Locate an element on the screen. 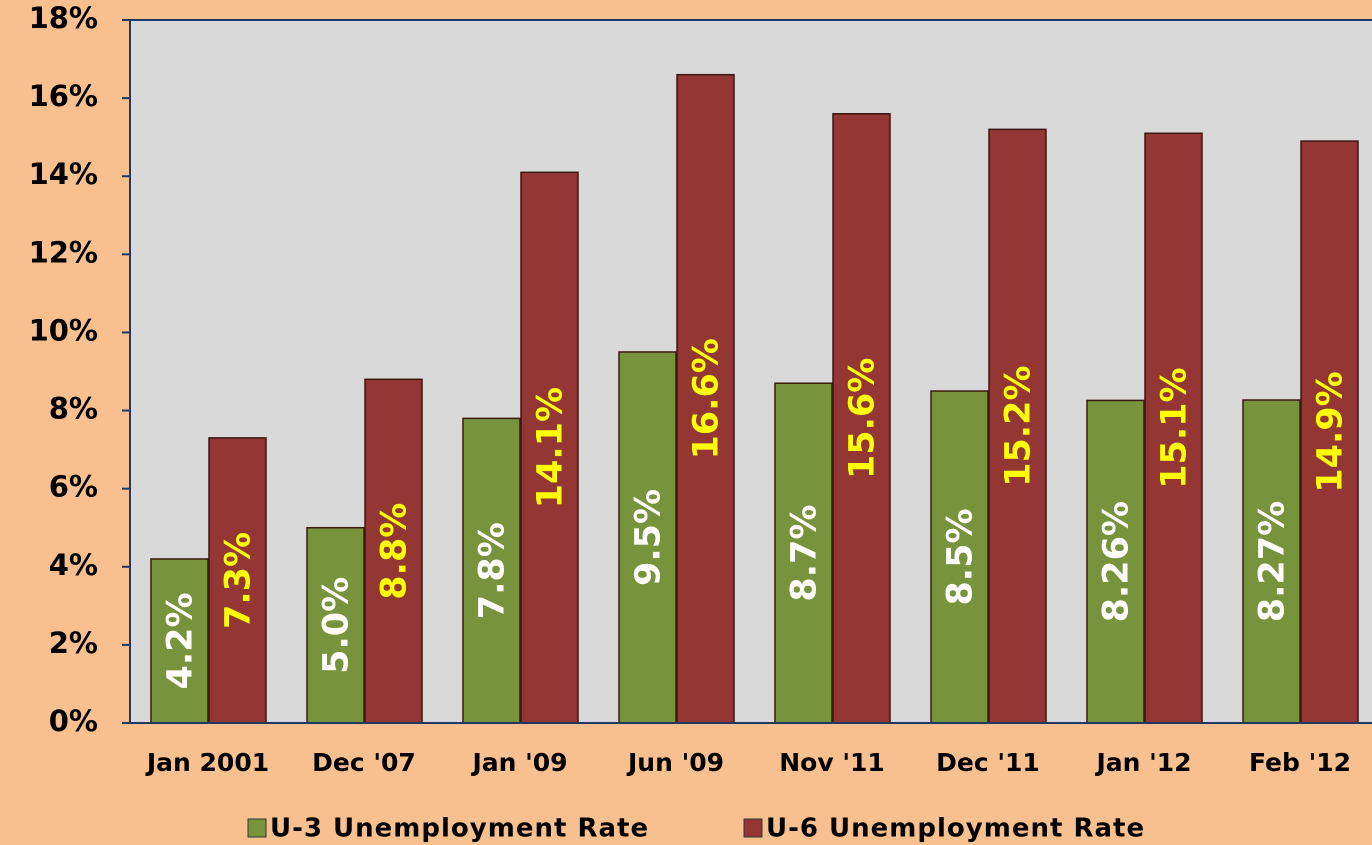 The width and height of the screenshot is (1372, 845). x-tick-label: Jun '09 is located at coordinates (675, 762).